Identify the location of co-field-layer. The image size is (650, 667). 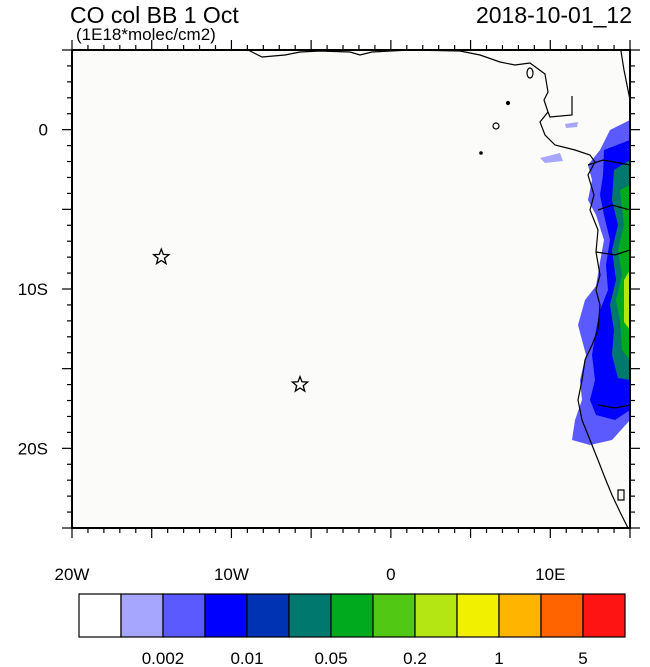
(585, 282).